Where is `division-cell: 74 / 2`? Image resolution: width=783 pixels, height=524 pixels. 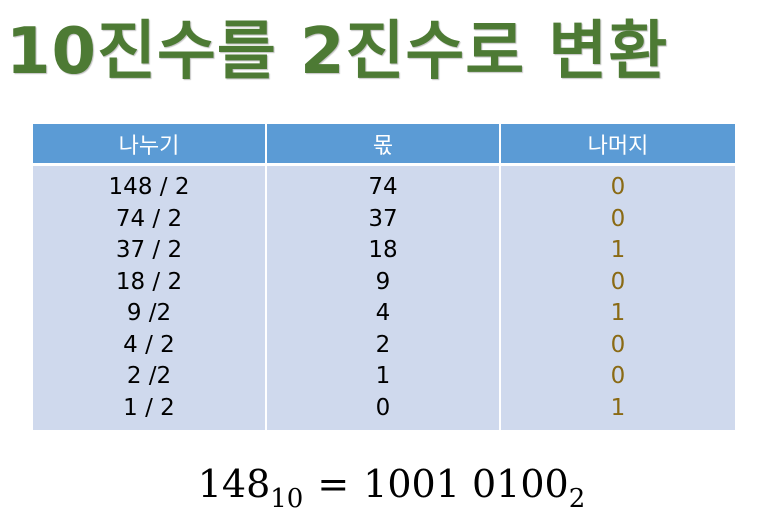
division-cell: 74 / 2 is located at coordinates (149, 219).